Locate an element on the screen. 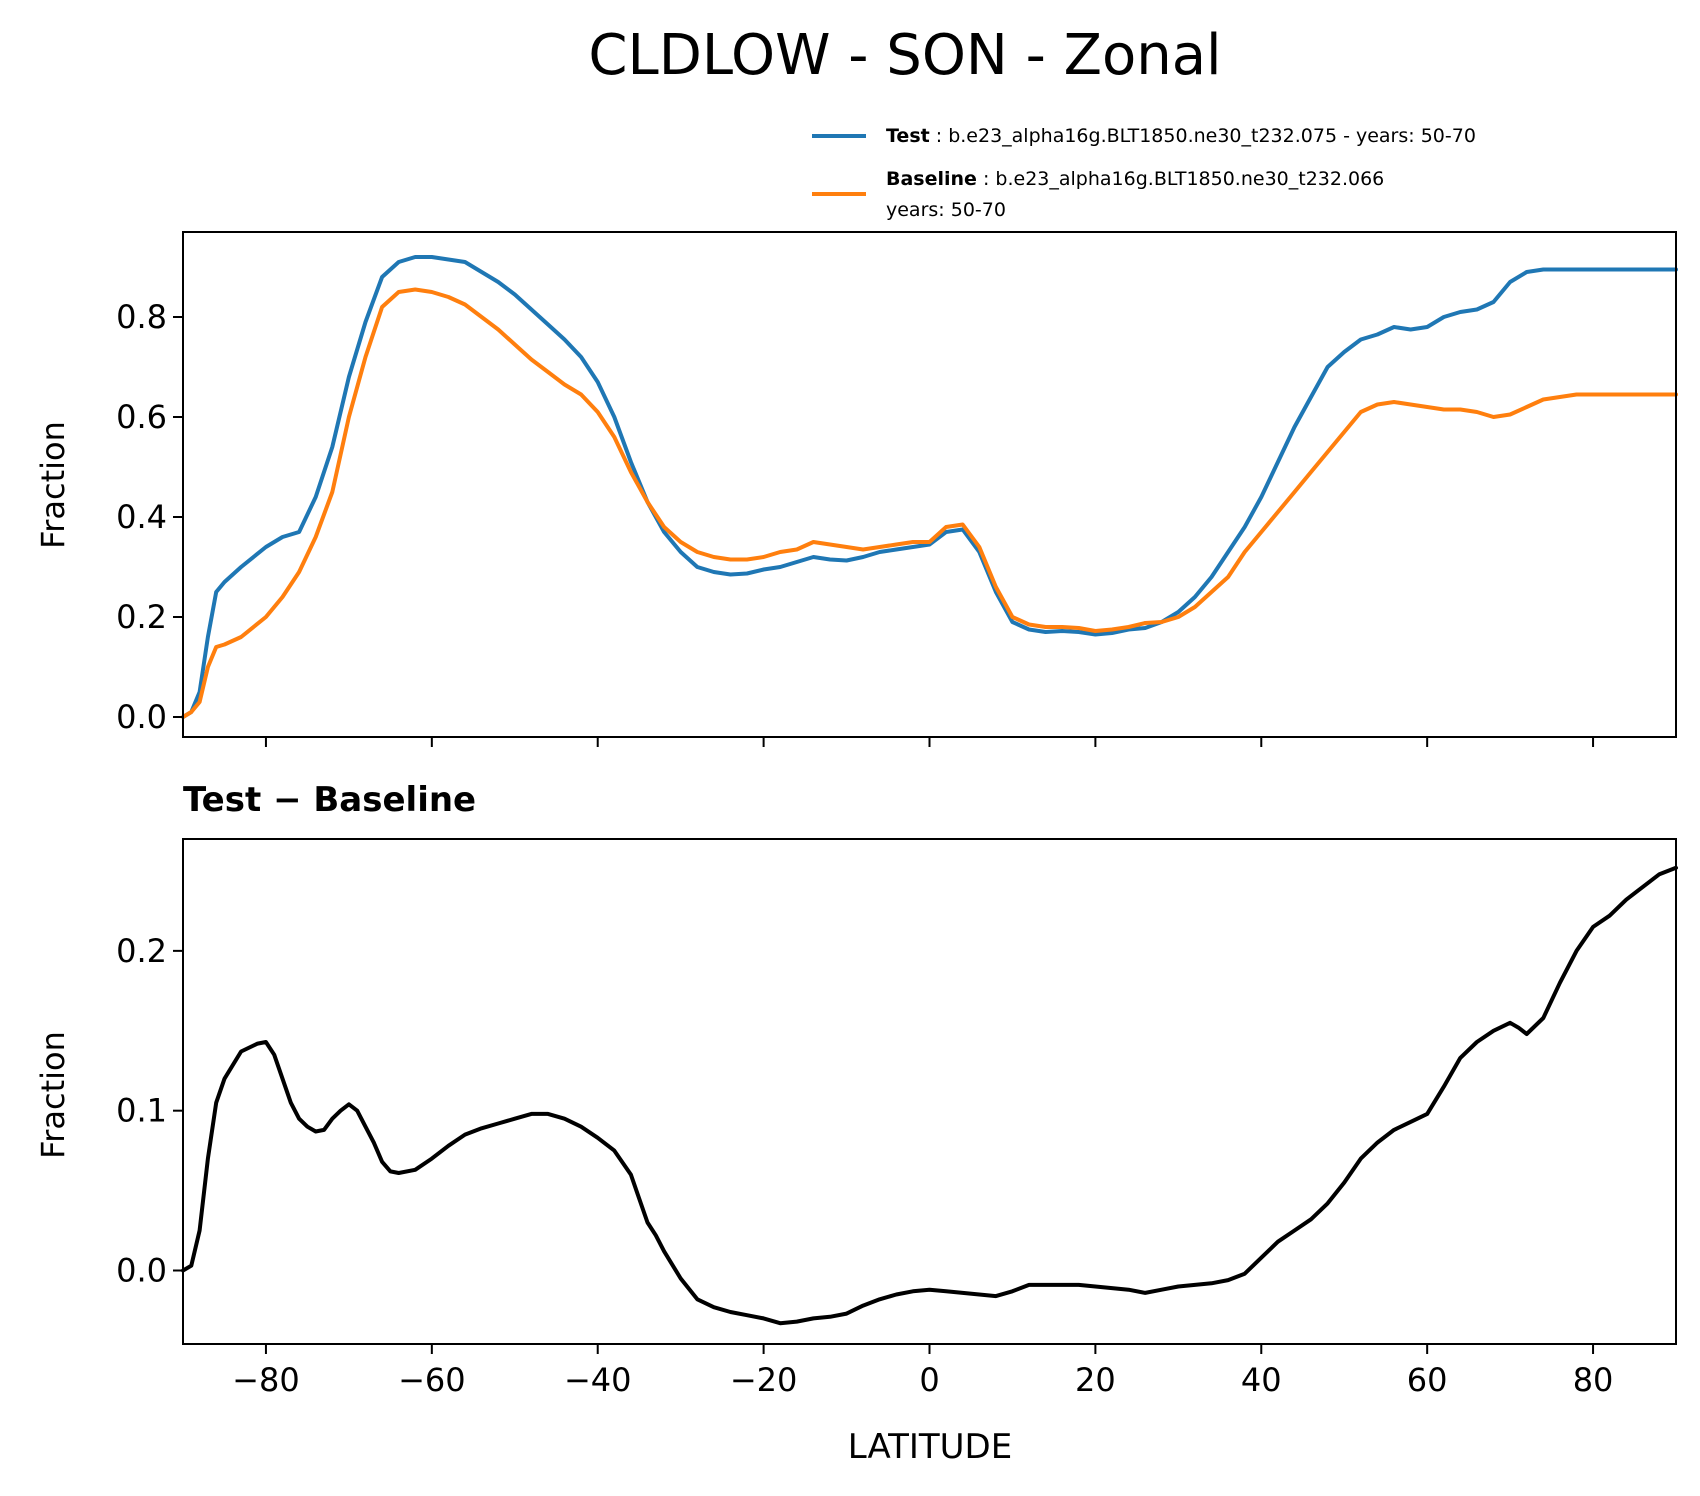 This screenshot has width=1700, height=1496. bottom-x-tick-label: 80 is located at coordinates (1593, 1380).